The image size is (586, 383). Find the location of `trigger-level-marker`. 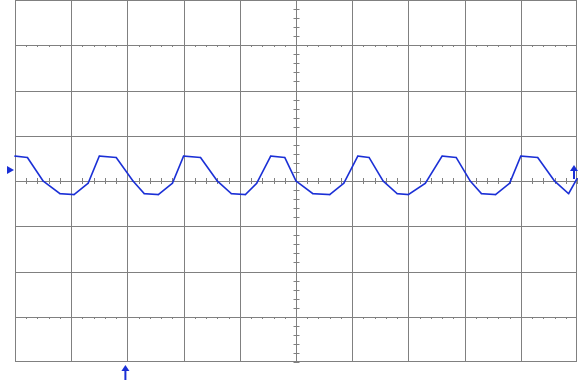

trigger-level-marker is located at coordinates (574, 168).